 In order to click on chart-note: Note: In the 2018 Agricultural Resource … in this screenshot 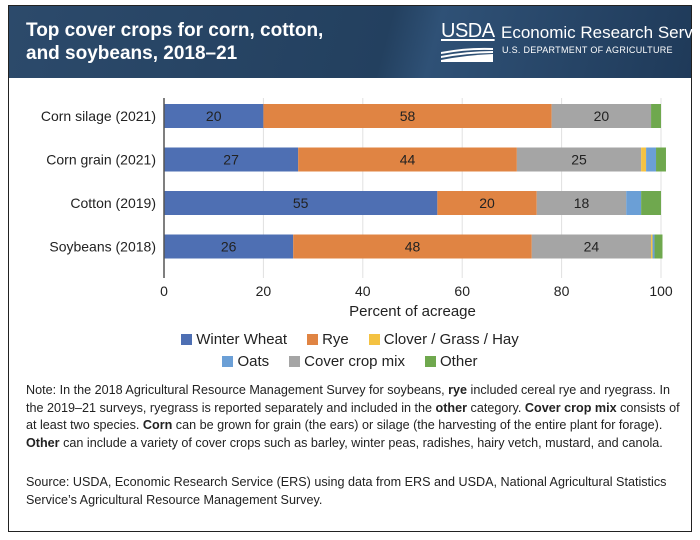, I will do `click(353, 417)`.